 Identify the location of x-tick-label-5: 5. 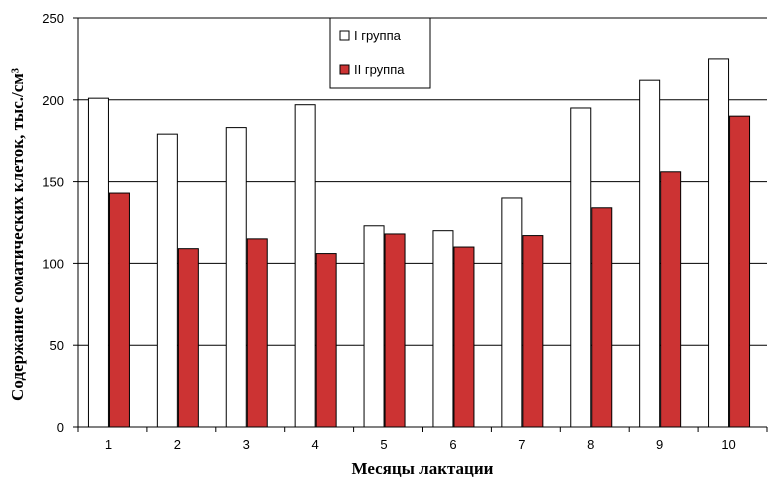
(383, 444).